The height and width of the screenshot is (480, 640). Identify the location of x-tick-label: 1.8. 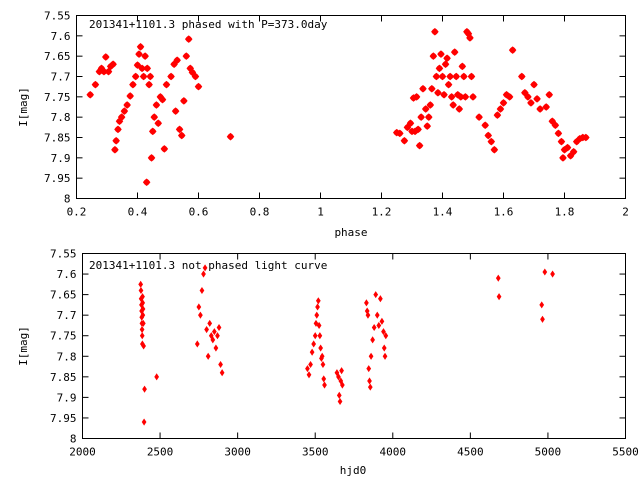
(565, 212).